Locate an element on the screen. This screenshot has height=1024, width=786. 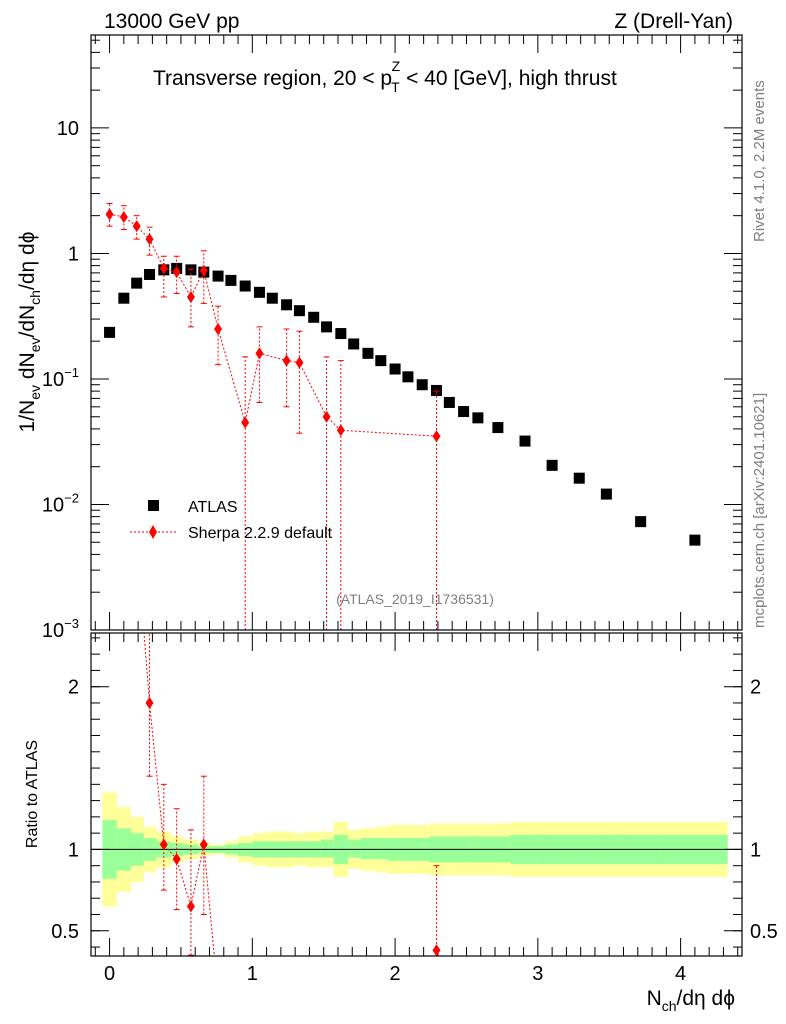
plot-title-sub: T is located at coordinates (395, 87).